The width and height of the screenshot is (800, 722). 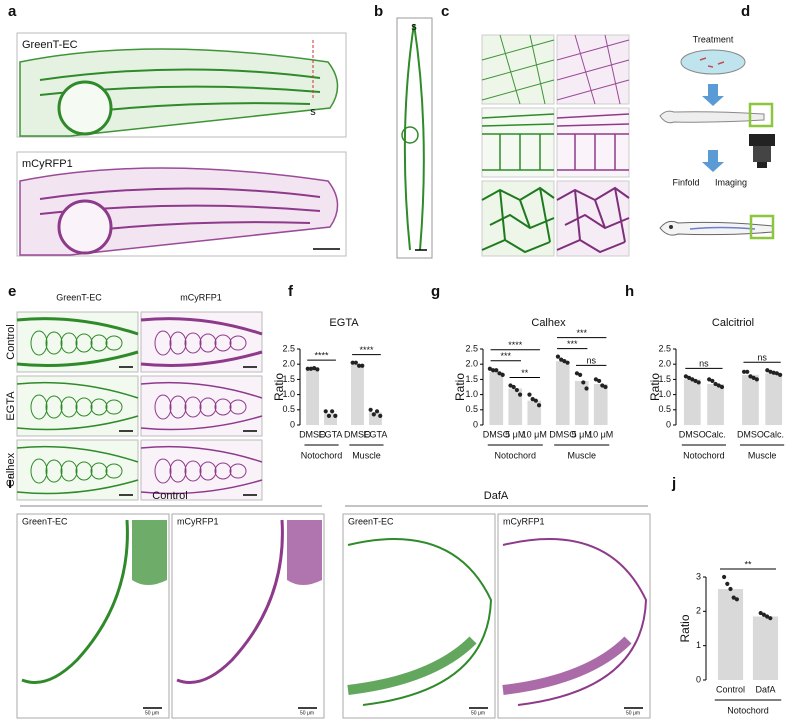 What do you see at coordinates (765, 689) in the screenshot?
I see `x-tick-label: DafA` at bounding box center [765, 689].